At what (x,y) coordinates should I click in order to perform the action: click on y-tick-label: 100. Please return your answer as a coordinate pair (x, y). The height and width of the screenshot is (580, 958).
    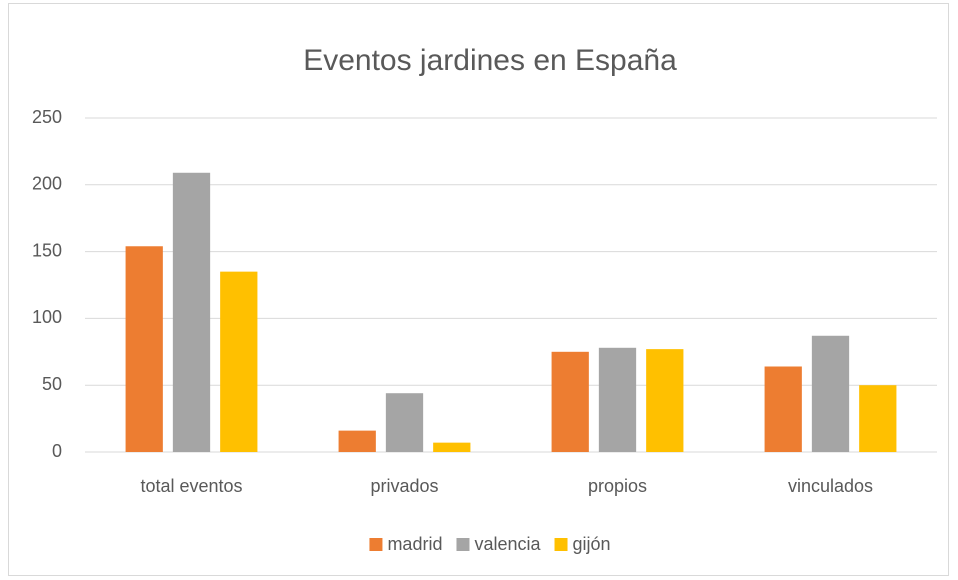
    Looking at the image, I should click on (47, 317).